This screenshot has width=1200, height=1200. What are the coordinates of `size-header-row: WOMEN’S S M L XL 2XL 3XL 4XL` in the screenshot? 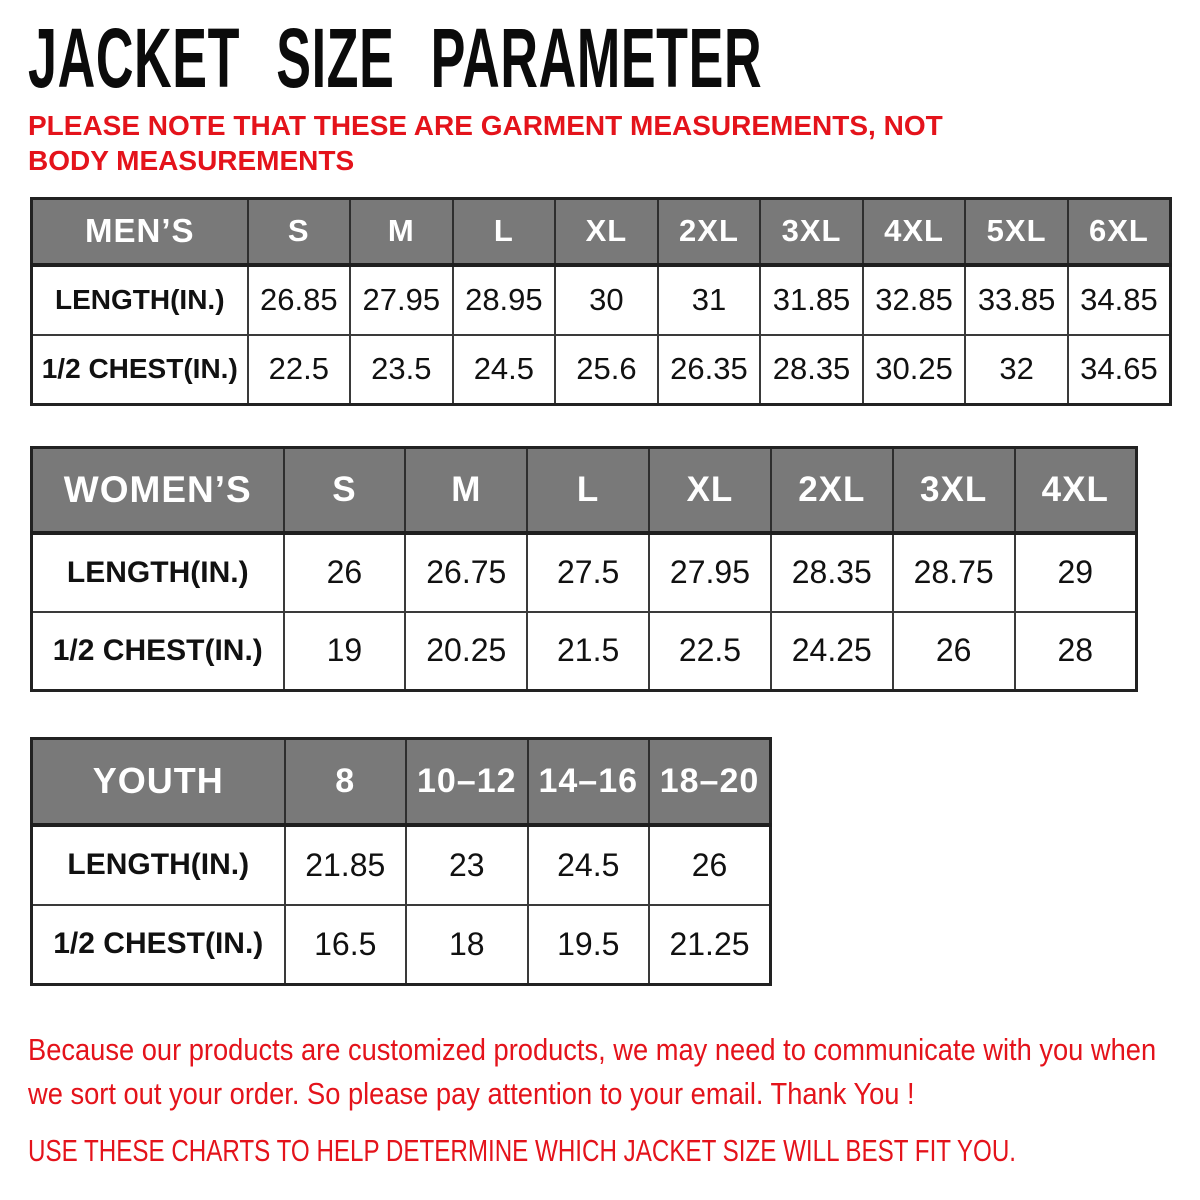 It's located at (584, 490).